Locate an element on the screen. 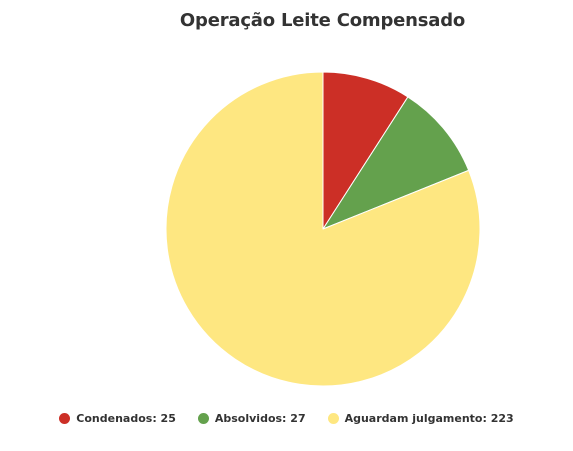 The height and width of the screenshot is (451, 573). legend-marker-condenados is located at coordinates (65, 418).